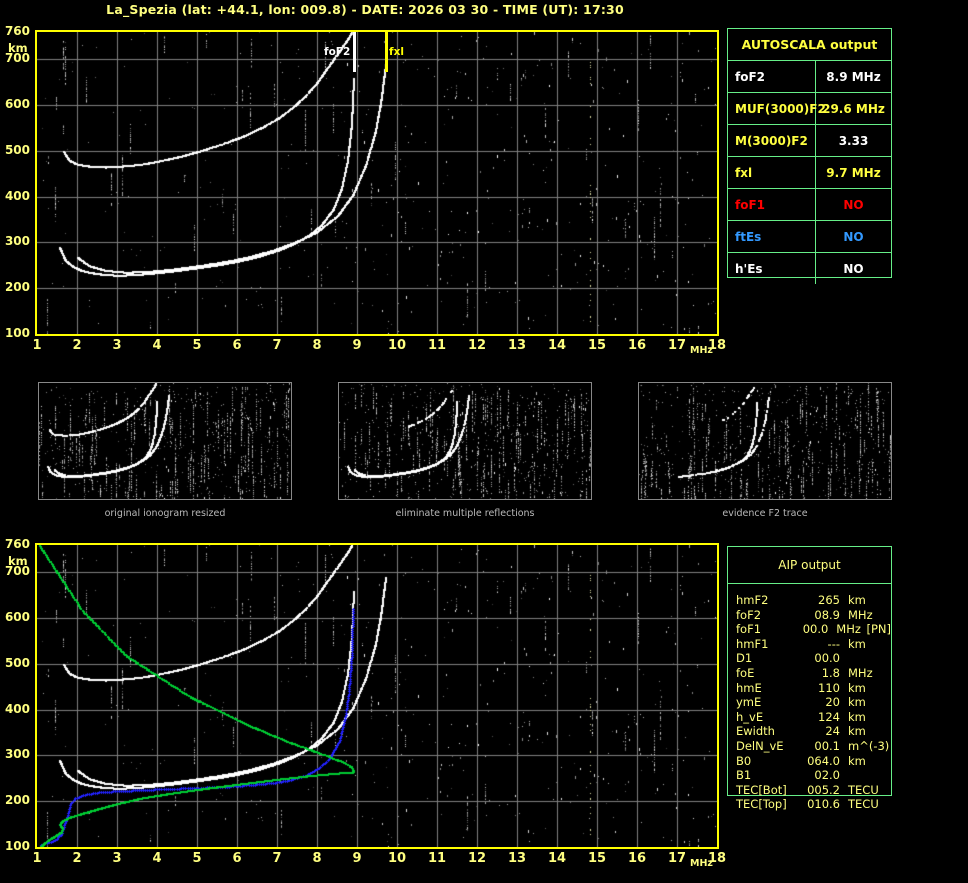  Describe the element at coordinates (77, 345) in the screenshot. I see `x-tick-2: 2` at that location.